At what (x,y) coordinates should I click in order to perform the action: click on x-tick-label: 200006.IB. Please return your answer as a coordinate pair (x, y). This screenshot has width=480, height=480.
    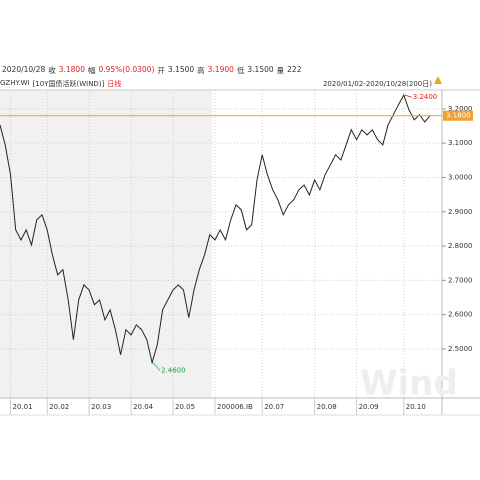
    Looking at the image, I should click on (235, 407).